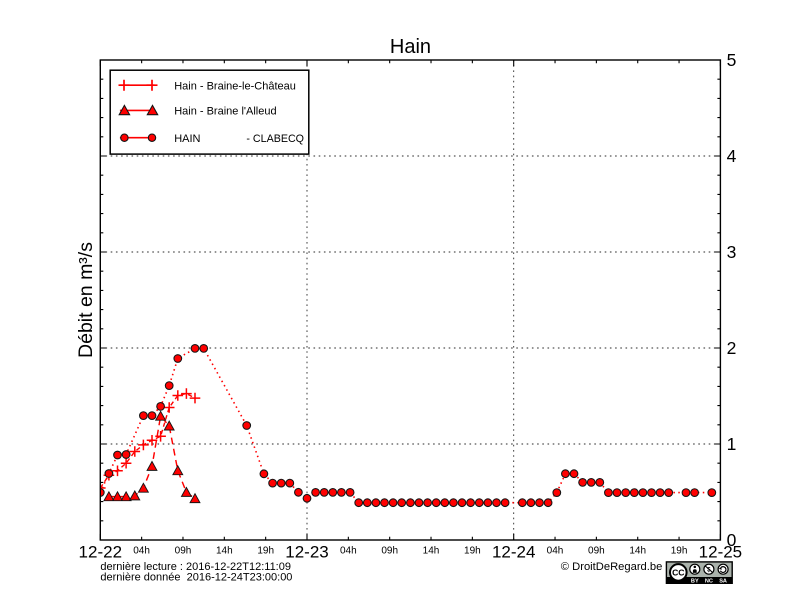 The image size is (800, 600). Describe the element at coordinates (187, 139) in the screenshot. I see `svg-text: HAIN` at that location.